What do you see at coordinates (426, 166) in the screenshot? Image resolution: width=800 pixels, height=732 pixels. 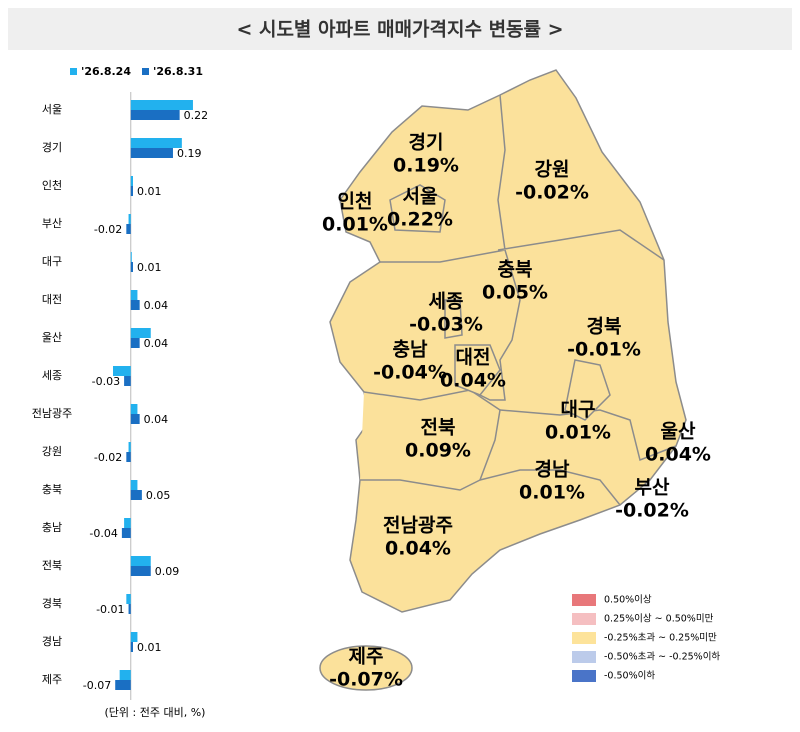 I see `region-value: 0.19%` at bounding box center [426, 166].